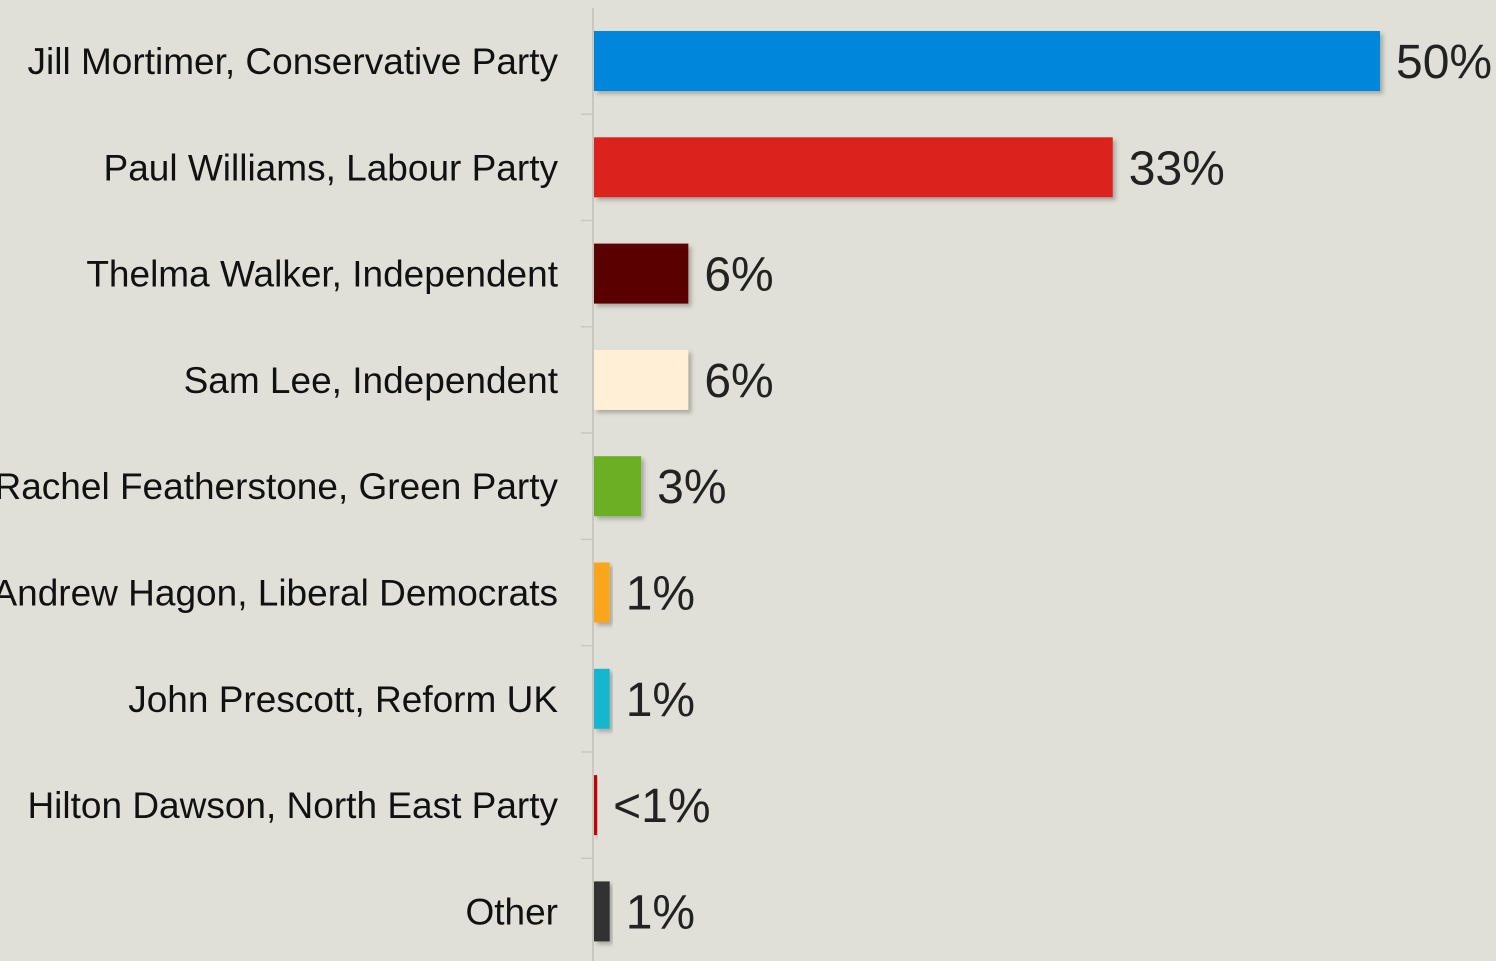  What do you see at coordinates (587, 484) in the screenshot?
I see `axis` at bounding box center [587, 484].